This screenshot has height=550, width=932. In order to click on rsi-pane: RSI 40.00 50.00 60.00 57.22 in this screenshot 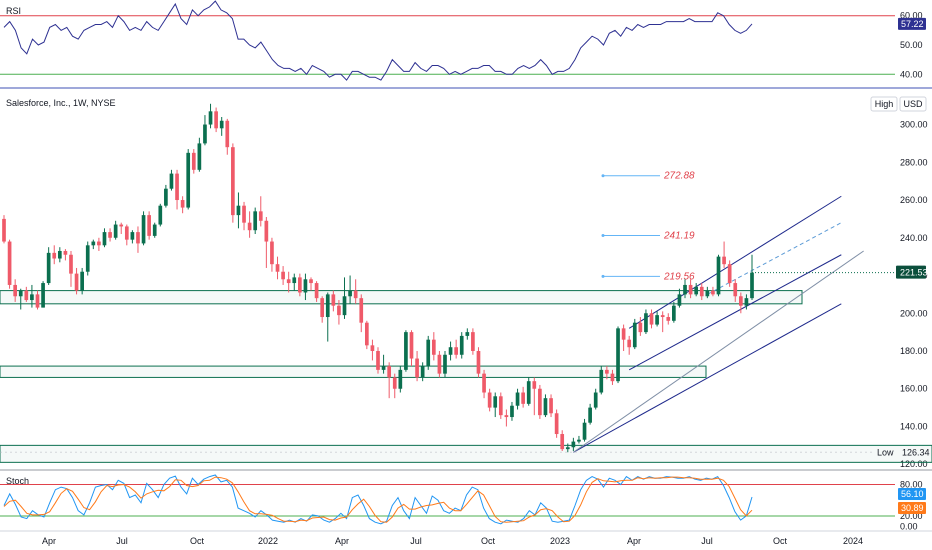, I will do `click(463, 40)`.